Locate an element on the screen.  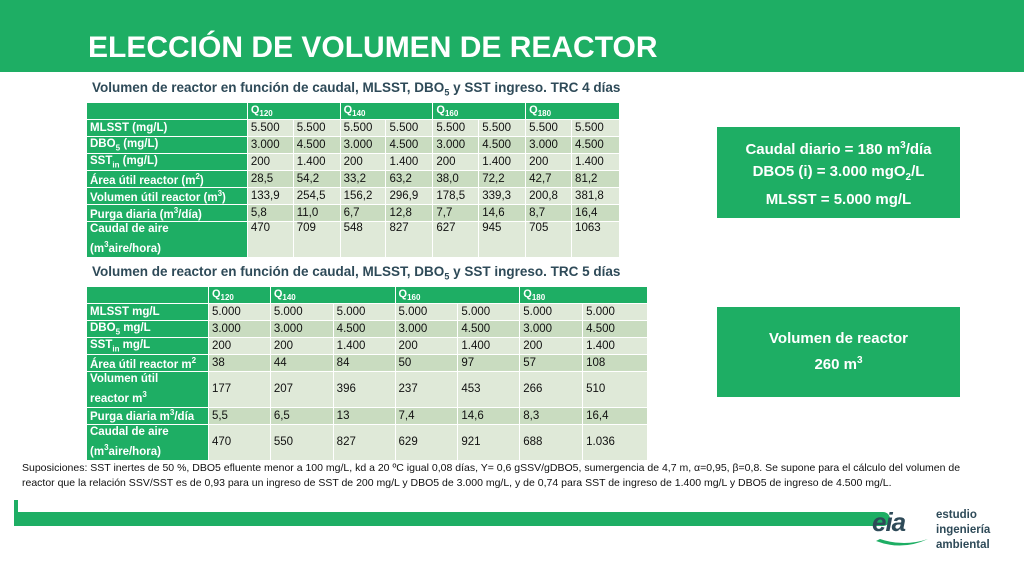
row-label: Volumen útil reactor m3 is located at coordinates (147, 389).